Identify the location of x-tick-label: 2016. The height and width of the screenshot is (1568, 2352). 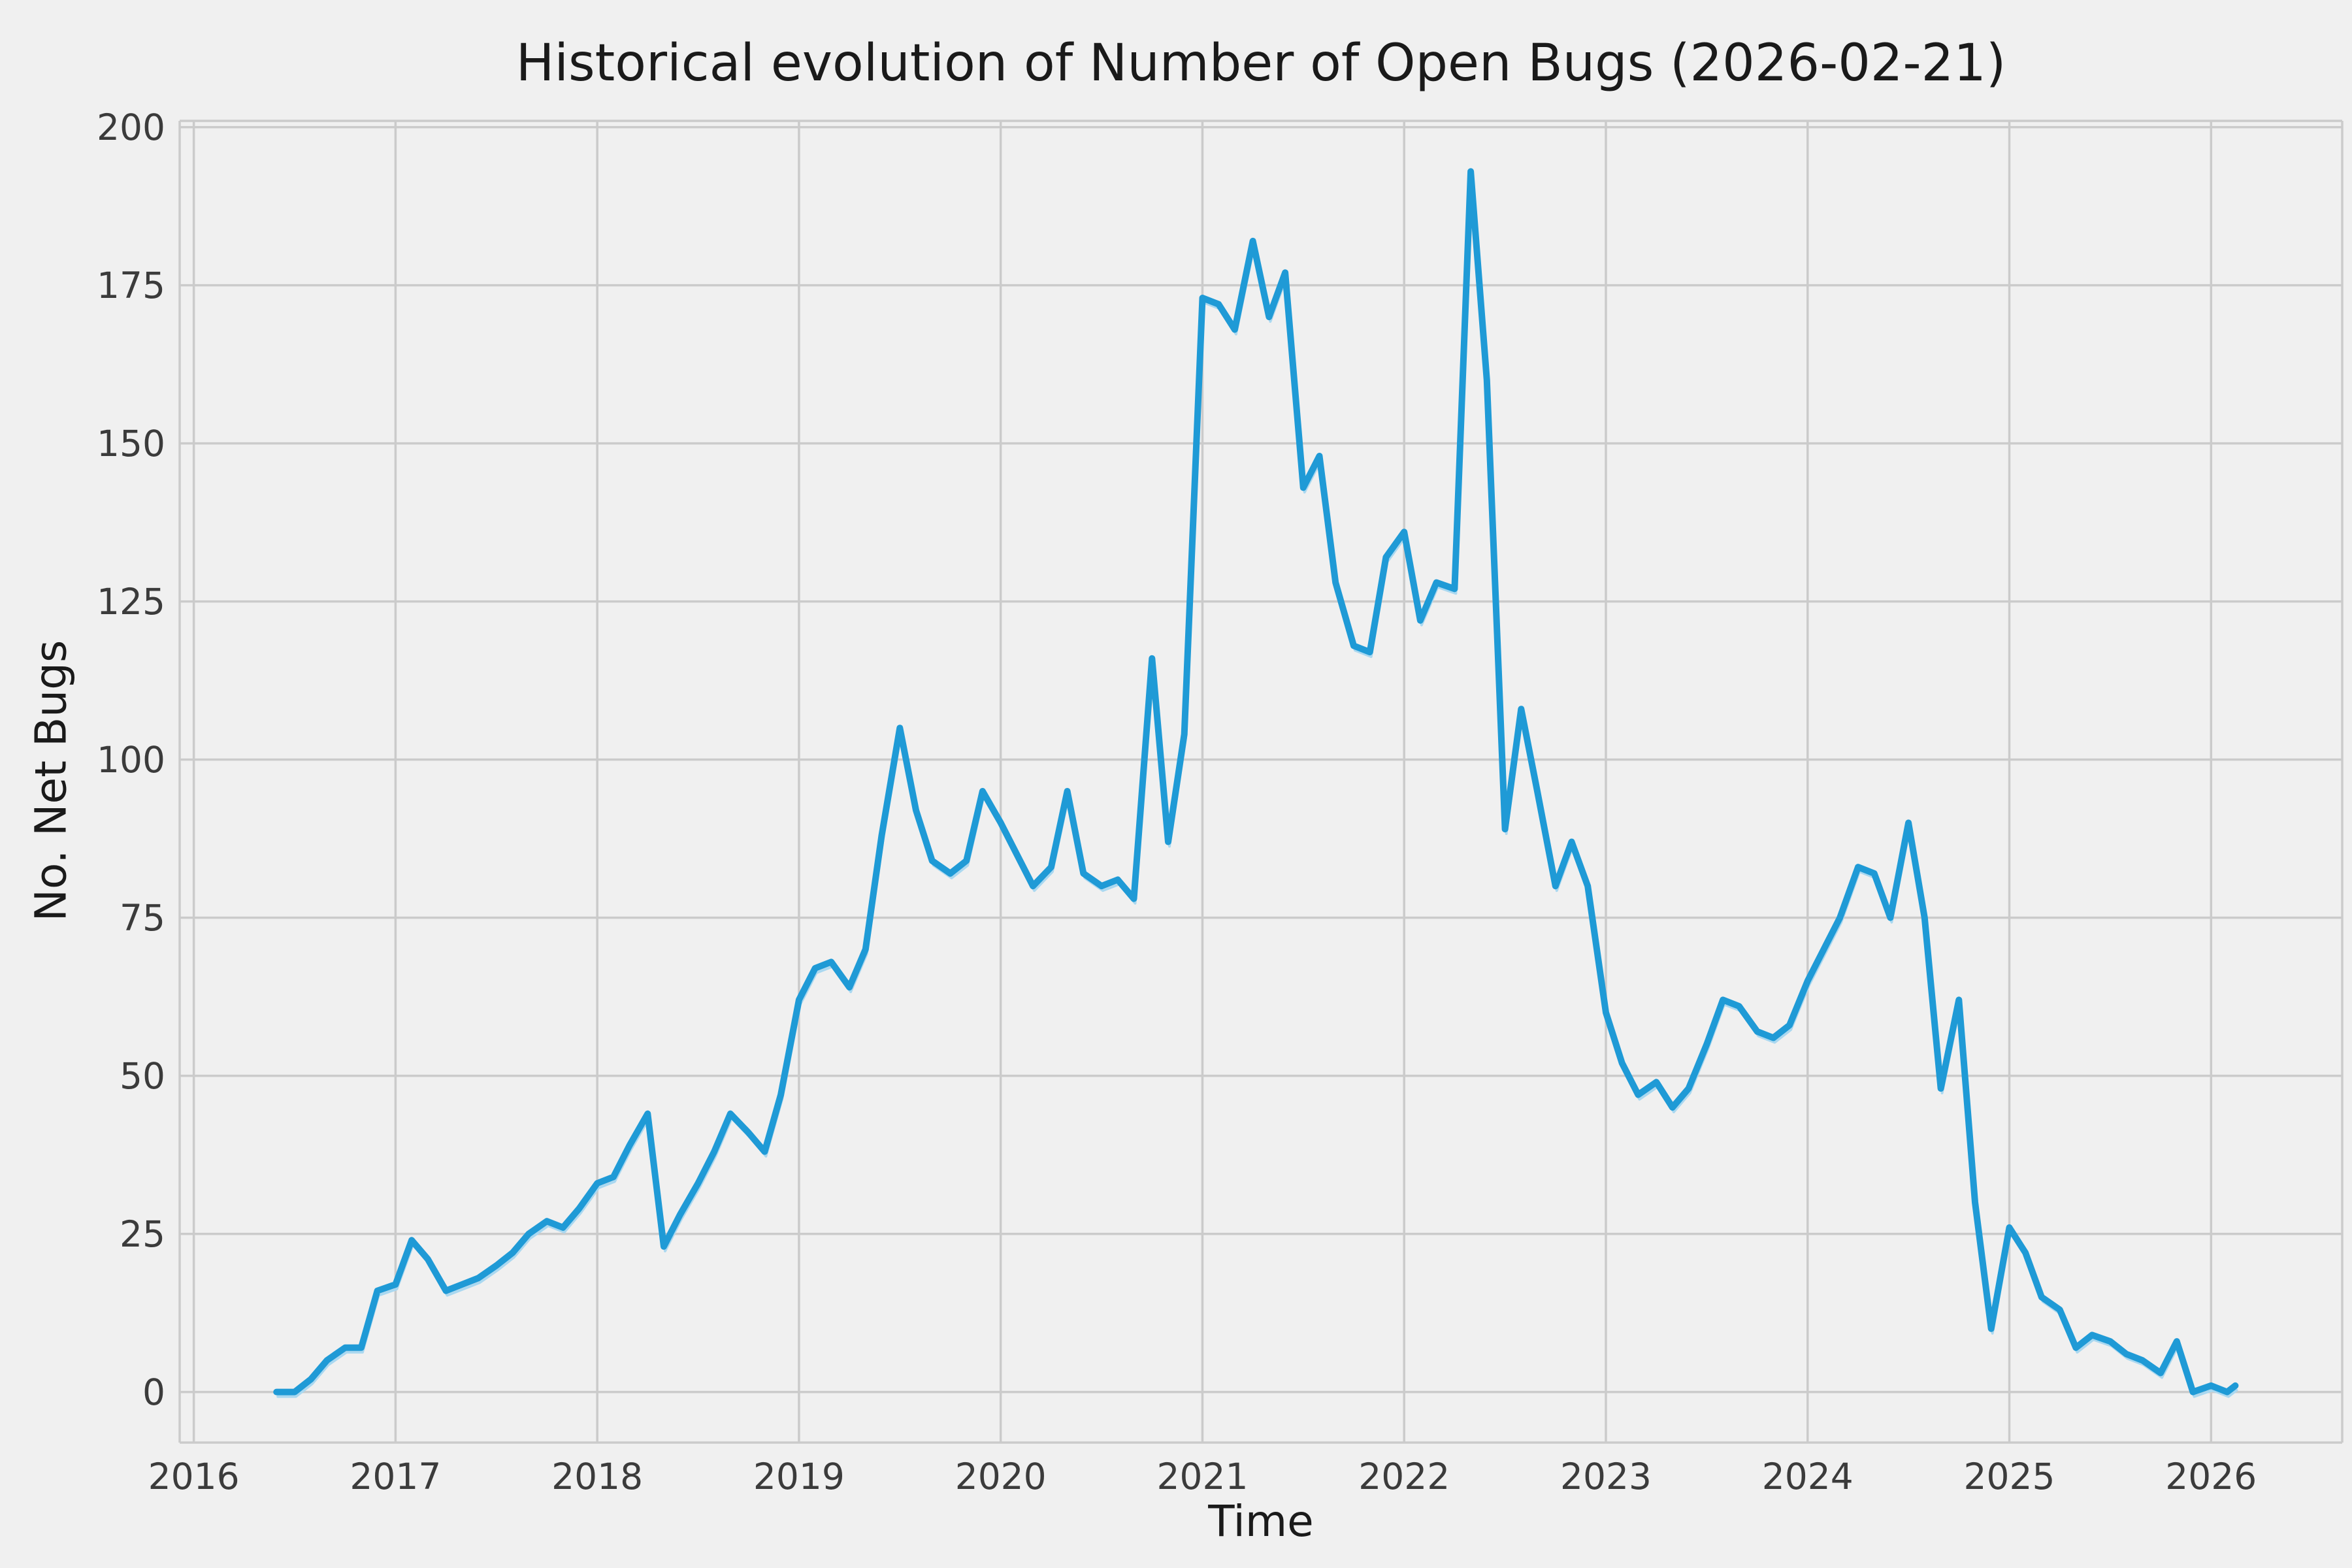
(194, 1476).